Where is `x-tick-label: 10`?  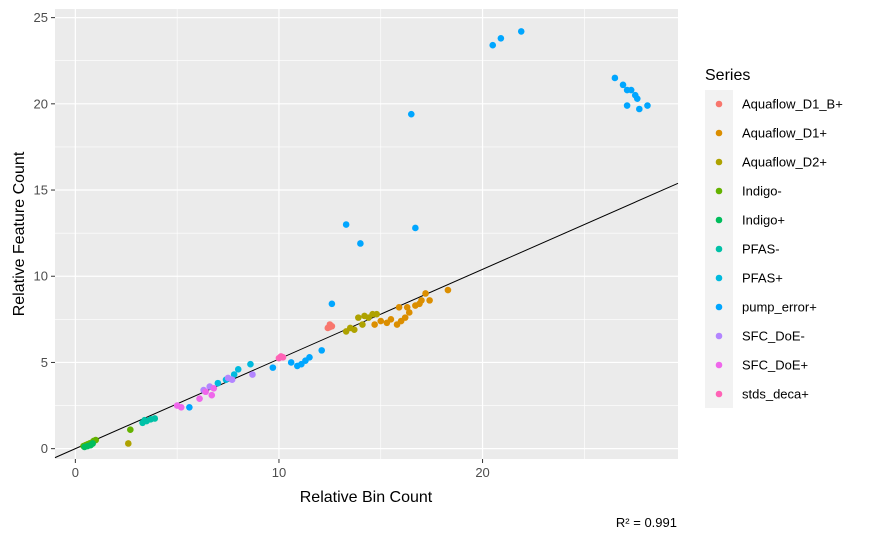
x-tick-label: 10 is located at coordinates (279, 472).